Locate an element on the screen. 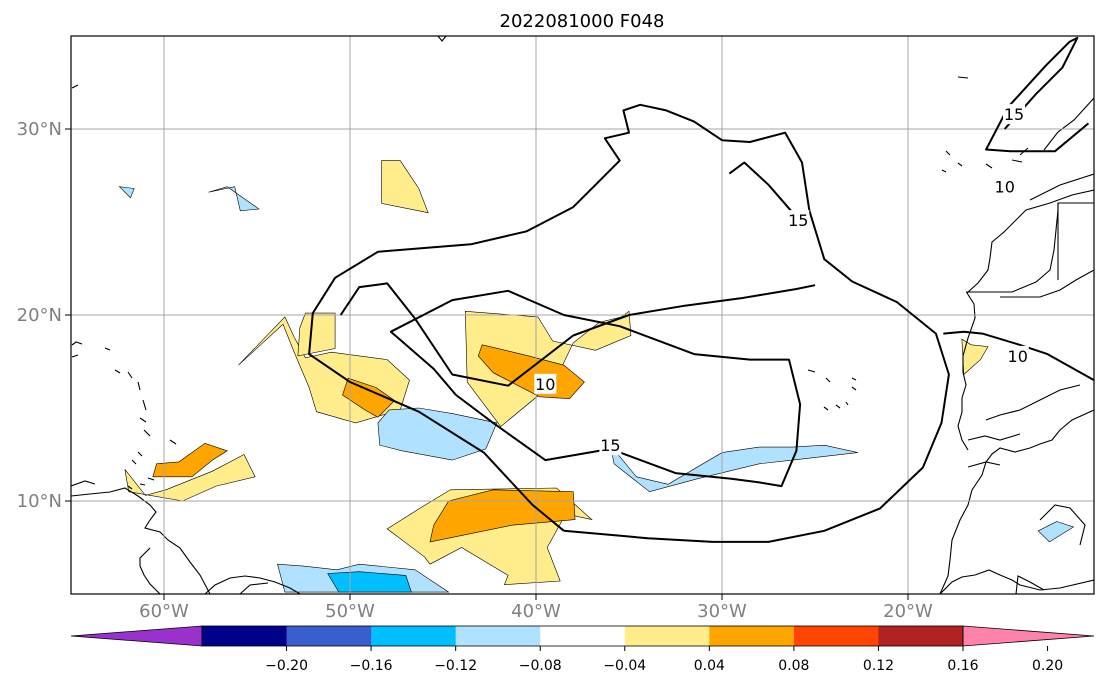 The height and width of the screenshot is (685, 1105). colorbar-tick-label: −0.16 is located at coordinates (371, 666).